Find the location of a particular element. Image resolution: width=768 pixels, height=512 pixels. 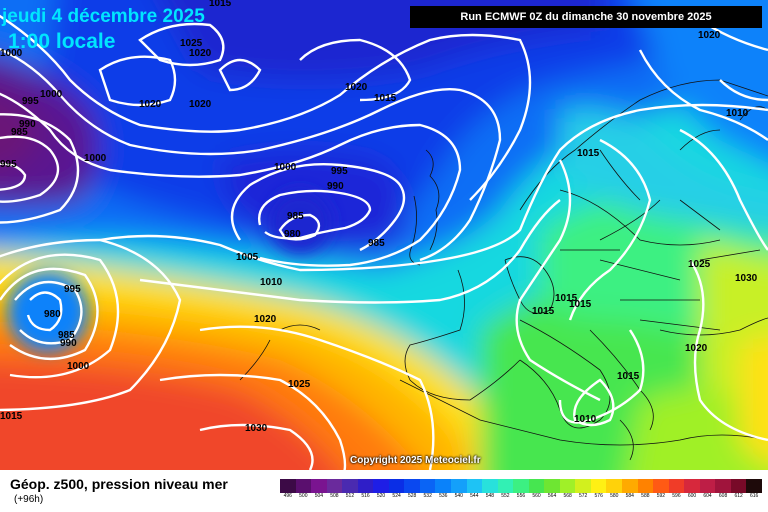

scale-tick-label: 556 is located at coordinates (521, 496).